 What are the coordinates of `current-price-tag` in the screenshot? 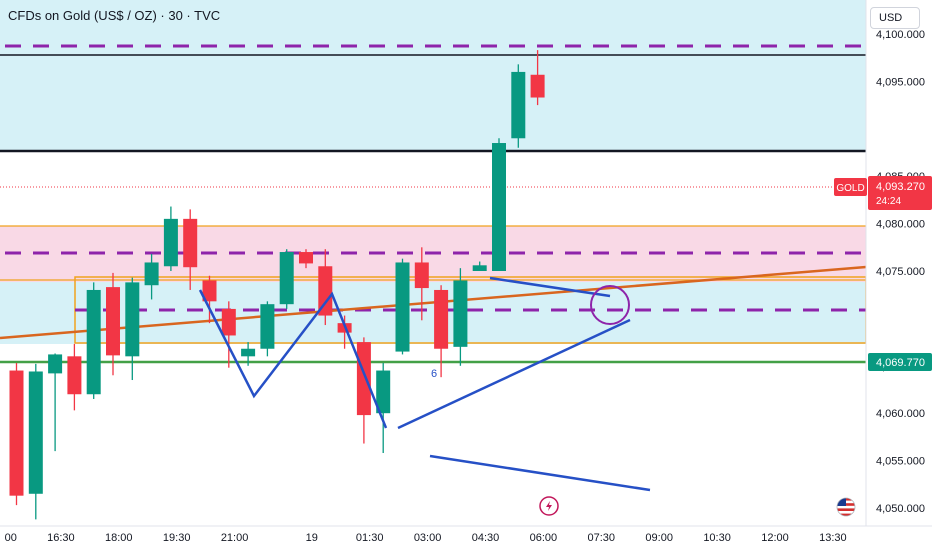 It's located at (900, 193).